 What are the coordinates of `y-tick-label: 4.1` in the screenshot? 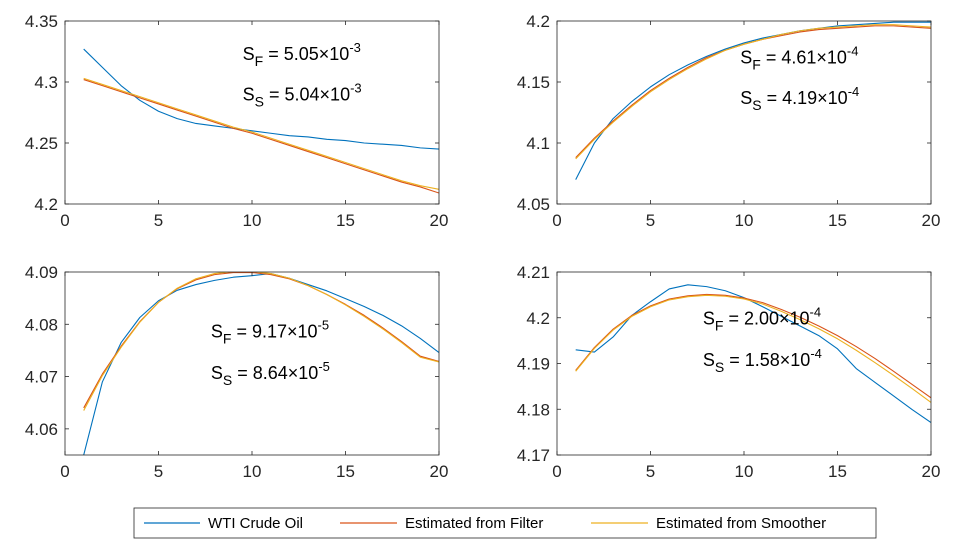 It's located at (538, 143).